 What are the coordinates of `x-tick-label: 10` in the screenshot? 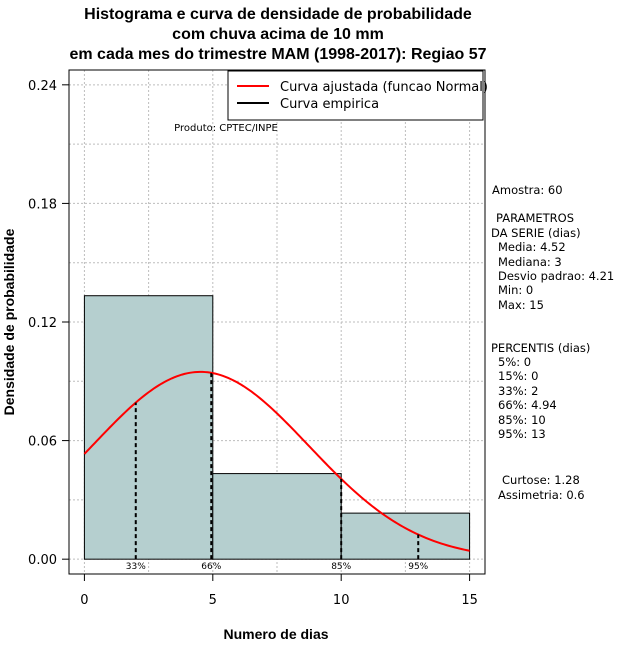 It's located at (341, 600).